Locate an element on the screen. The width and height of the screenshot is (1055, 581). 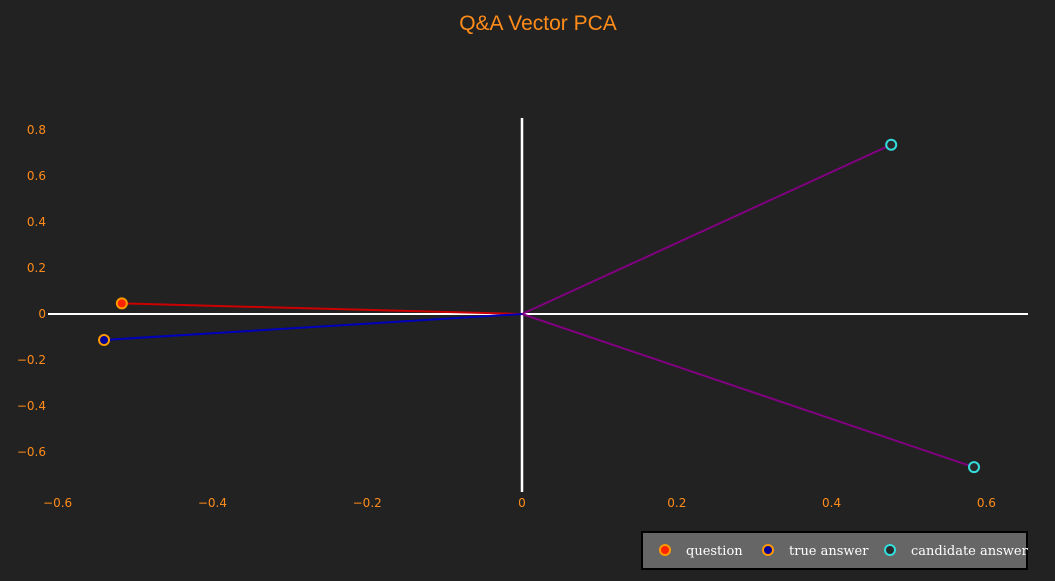
legend-item-true-answer: true answer is located at coordinates (815, 551).